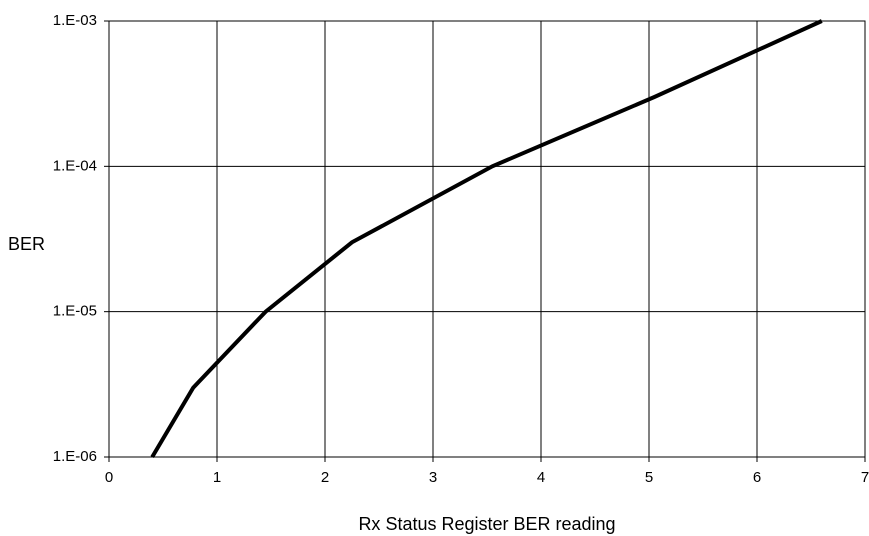 This screenshot has height=536, width=869. What do you see at coordinates (649, 477) in the screenshot?
I see `x-tick-label: 5` at bounding box center [649, 477].